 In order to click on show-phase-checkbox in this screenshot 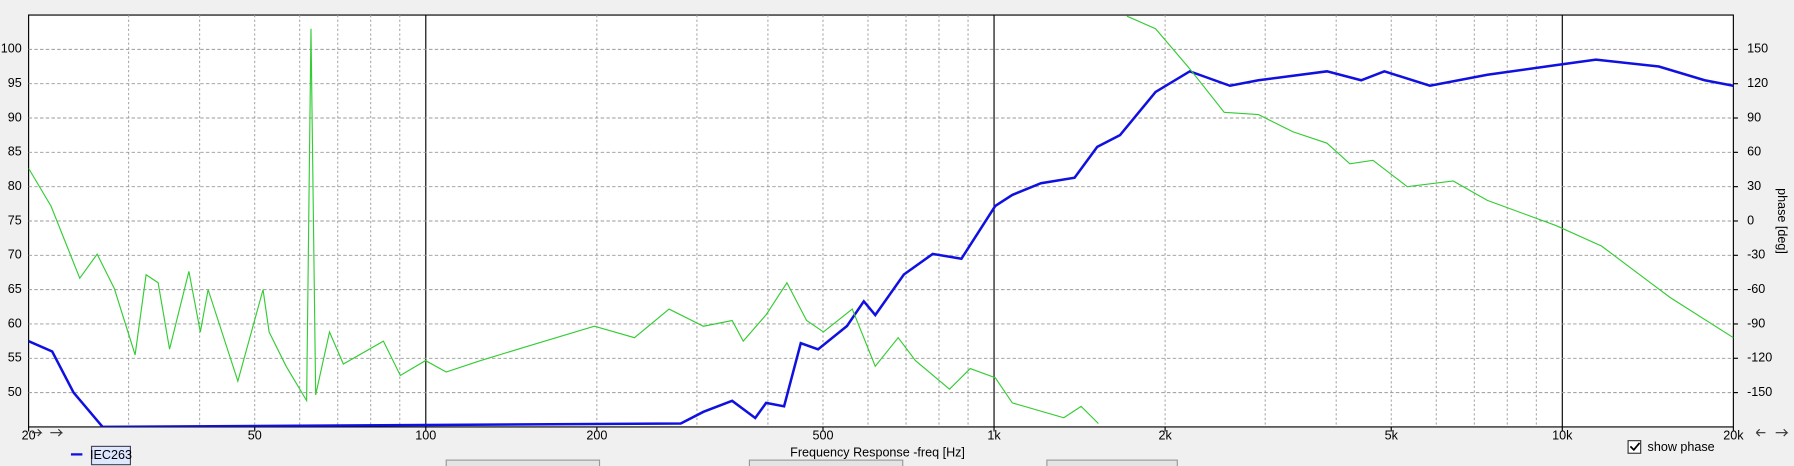, I will do `click(1634, 447)`.